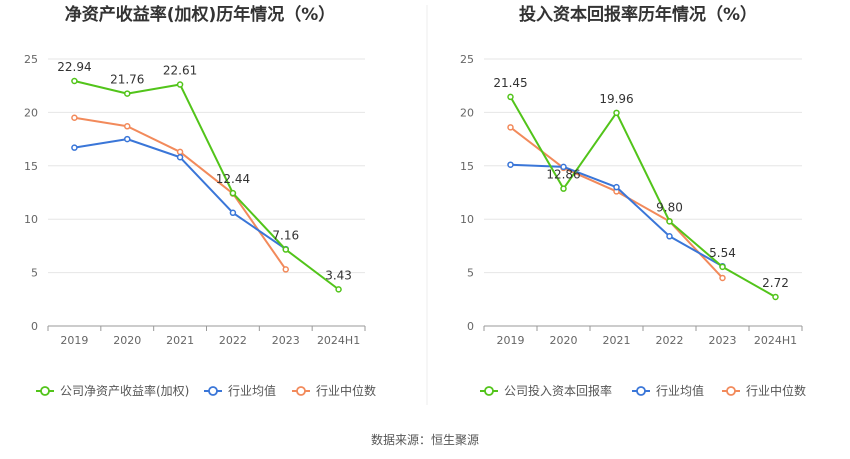  I want to click on data-label: 21.45, so click(510, 83).